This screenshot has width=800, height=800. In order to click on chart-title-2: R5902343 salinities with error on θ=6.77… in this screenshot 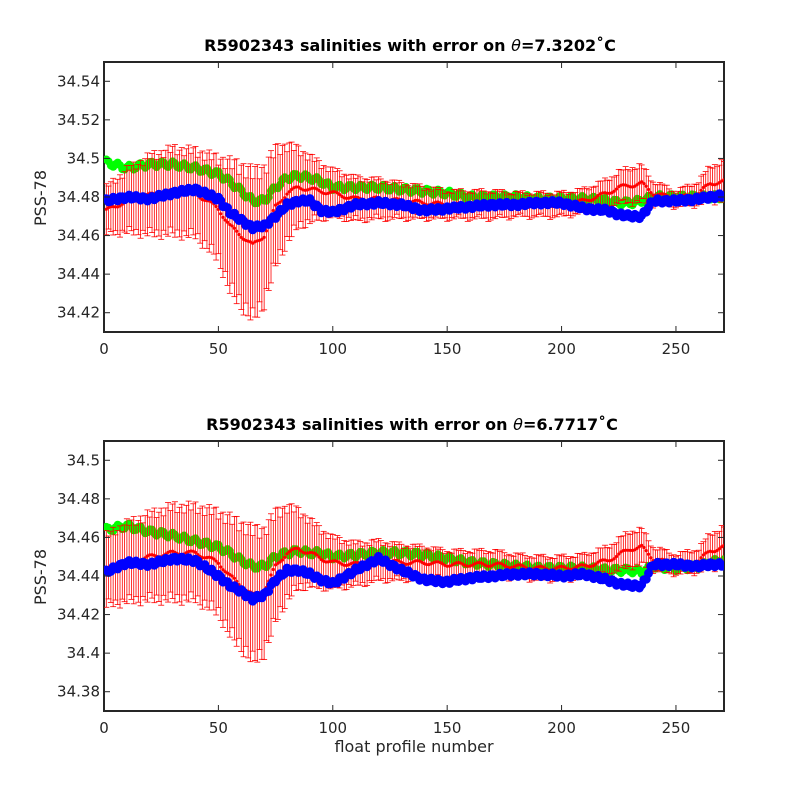, I will do `click(412, 424)`.